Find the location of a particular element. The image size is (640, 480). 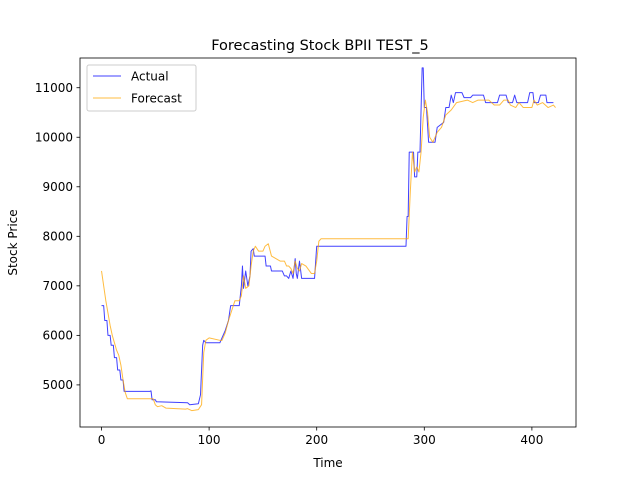

x-tick-label: 300 is located at coordinates (424, 440).